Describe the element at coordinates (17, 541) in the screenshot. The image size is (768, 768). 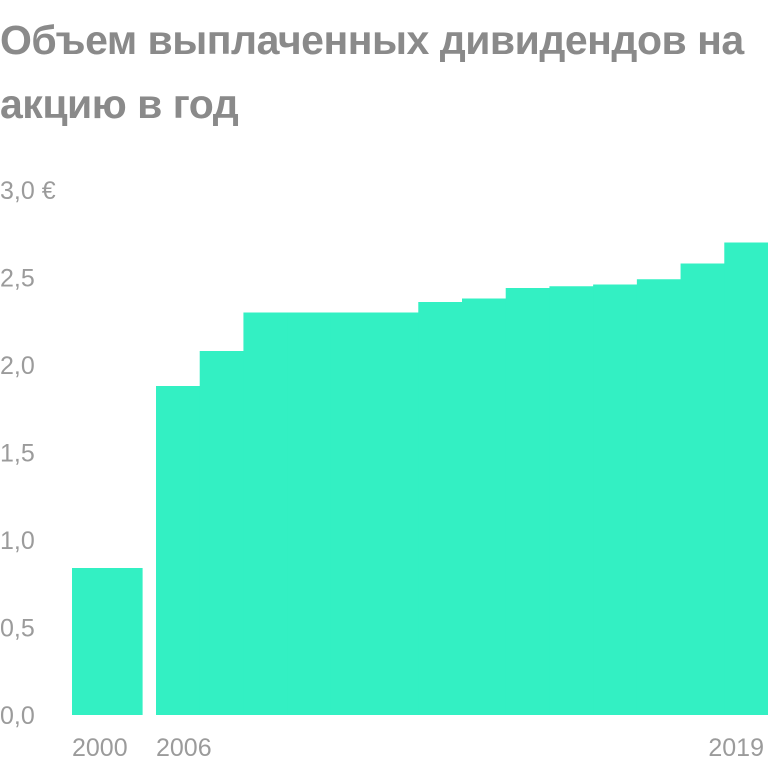
I see `y-tick-label: 1,0` at that location.